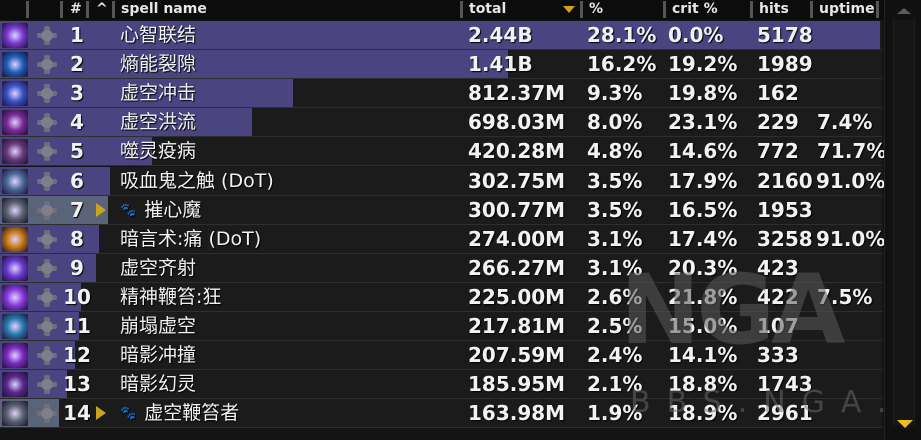 This screenshot has width=921, height=440. I want to click on table-row: 2 熵能裂隙 1.41B 16.2% 19.2% 1989, so click(441, 65).